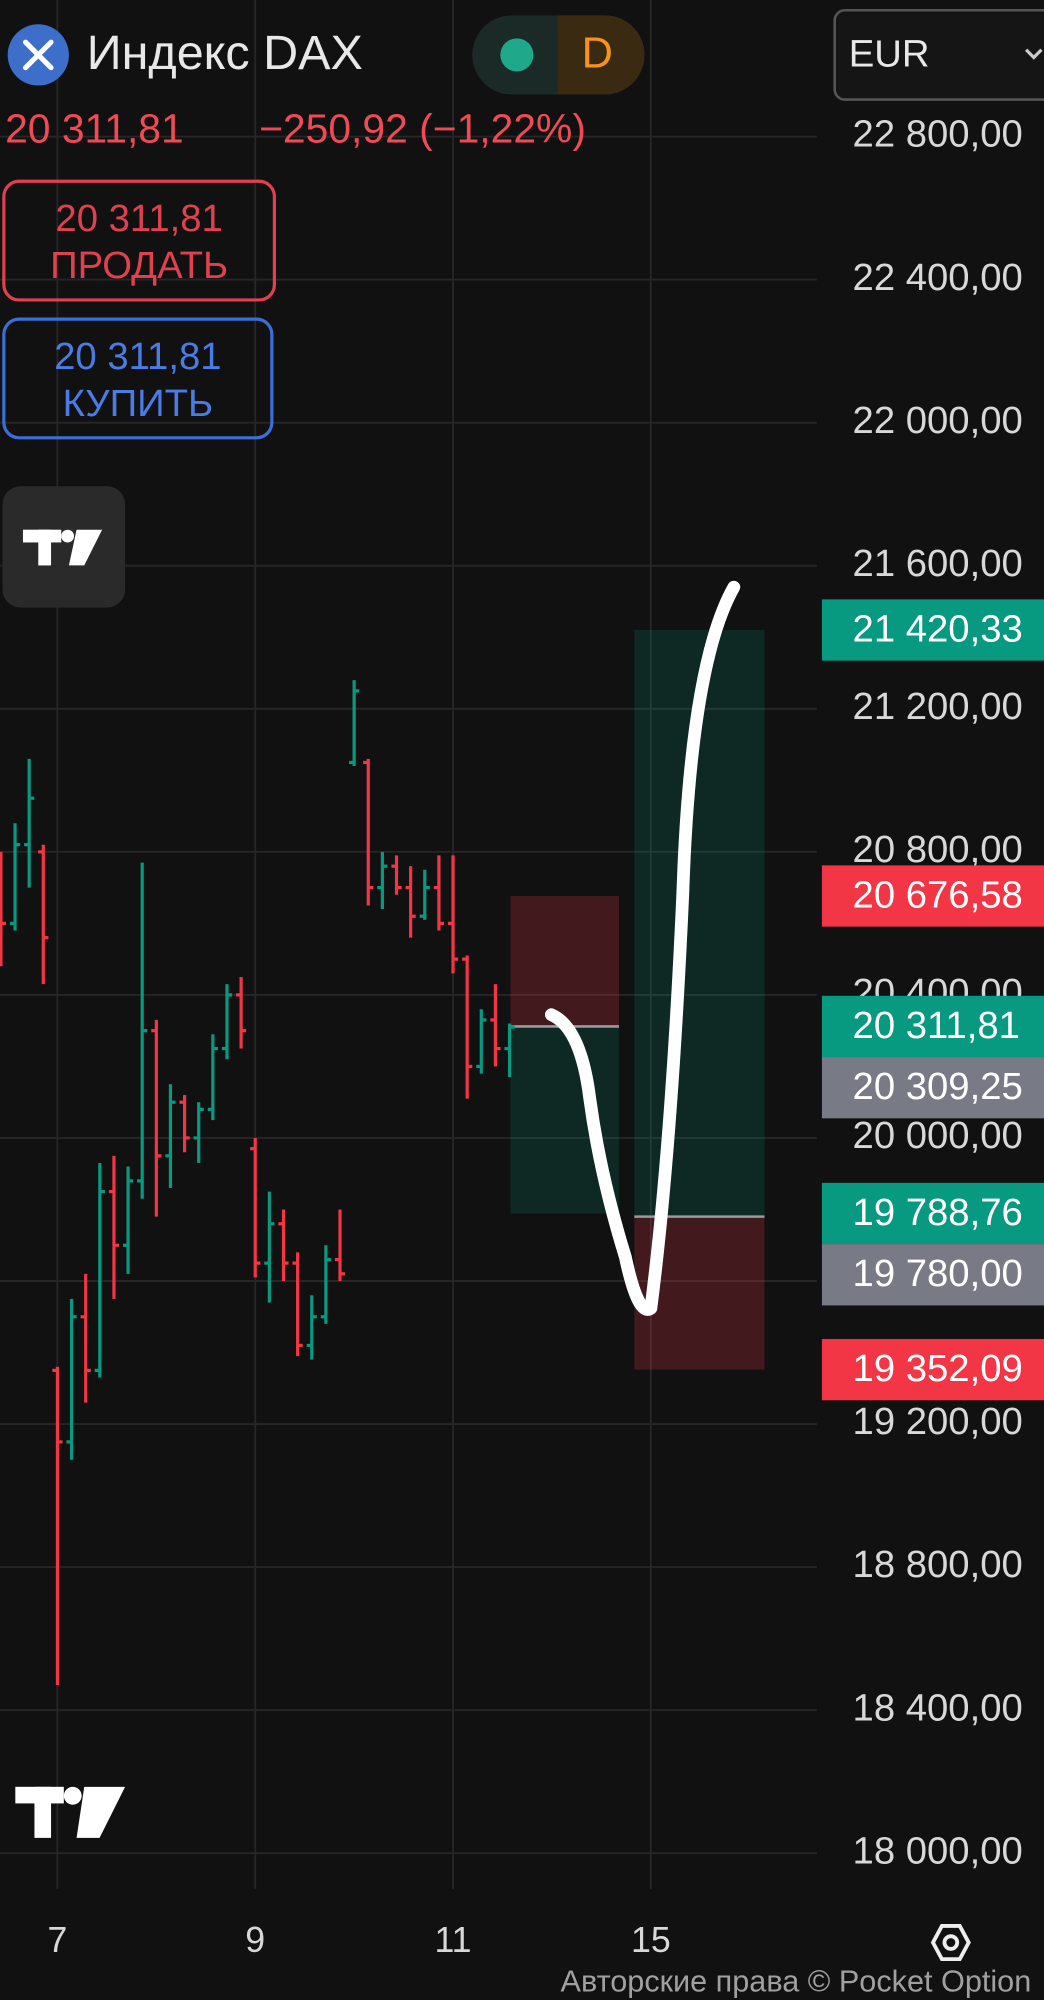 The width and height of the screenshot is (1044, 2000). What do you see at coordinates (517, 55) in the screenshot?
I see `toggle-dot` at bounding box center [517, 55].